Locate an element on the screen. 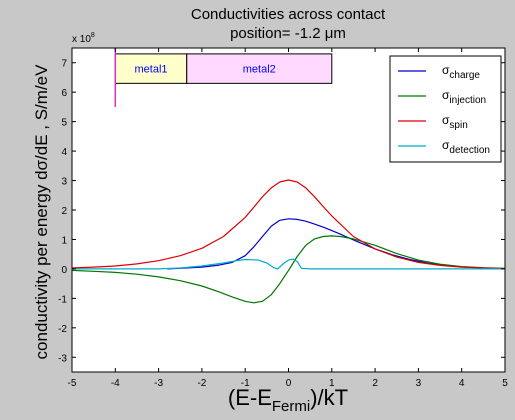 This screenshot has height=420, width=515. y-multiplier: x 108 is located at coordinates (83, 38).